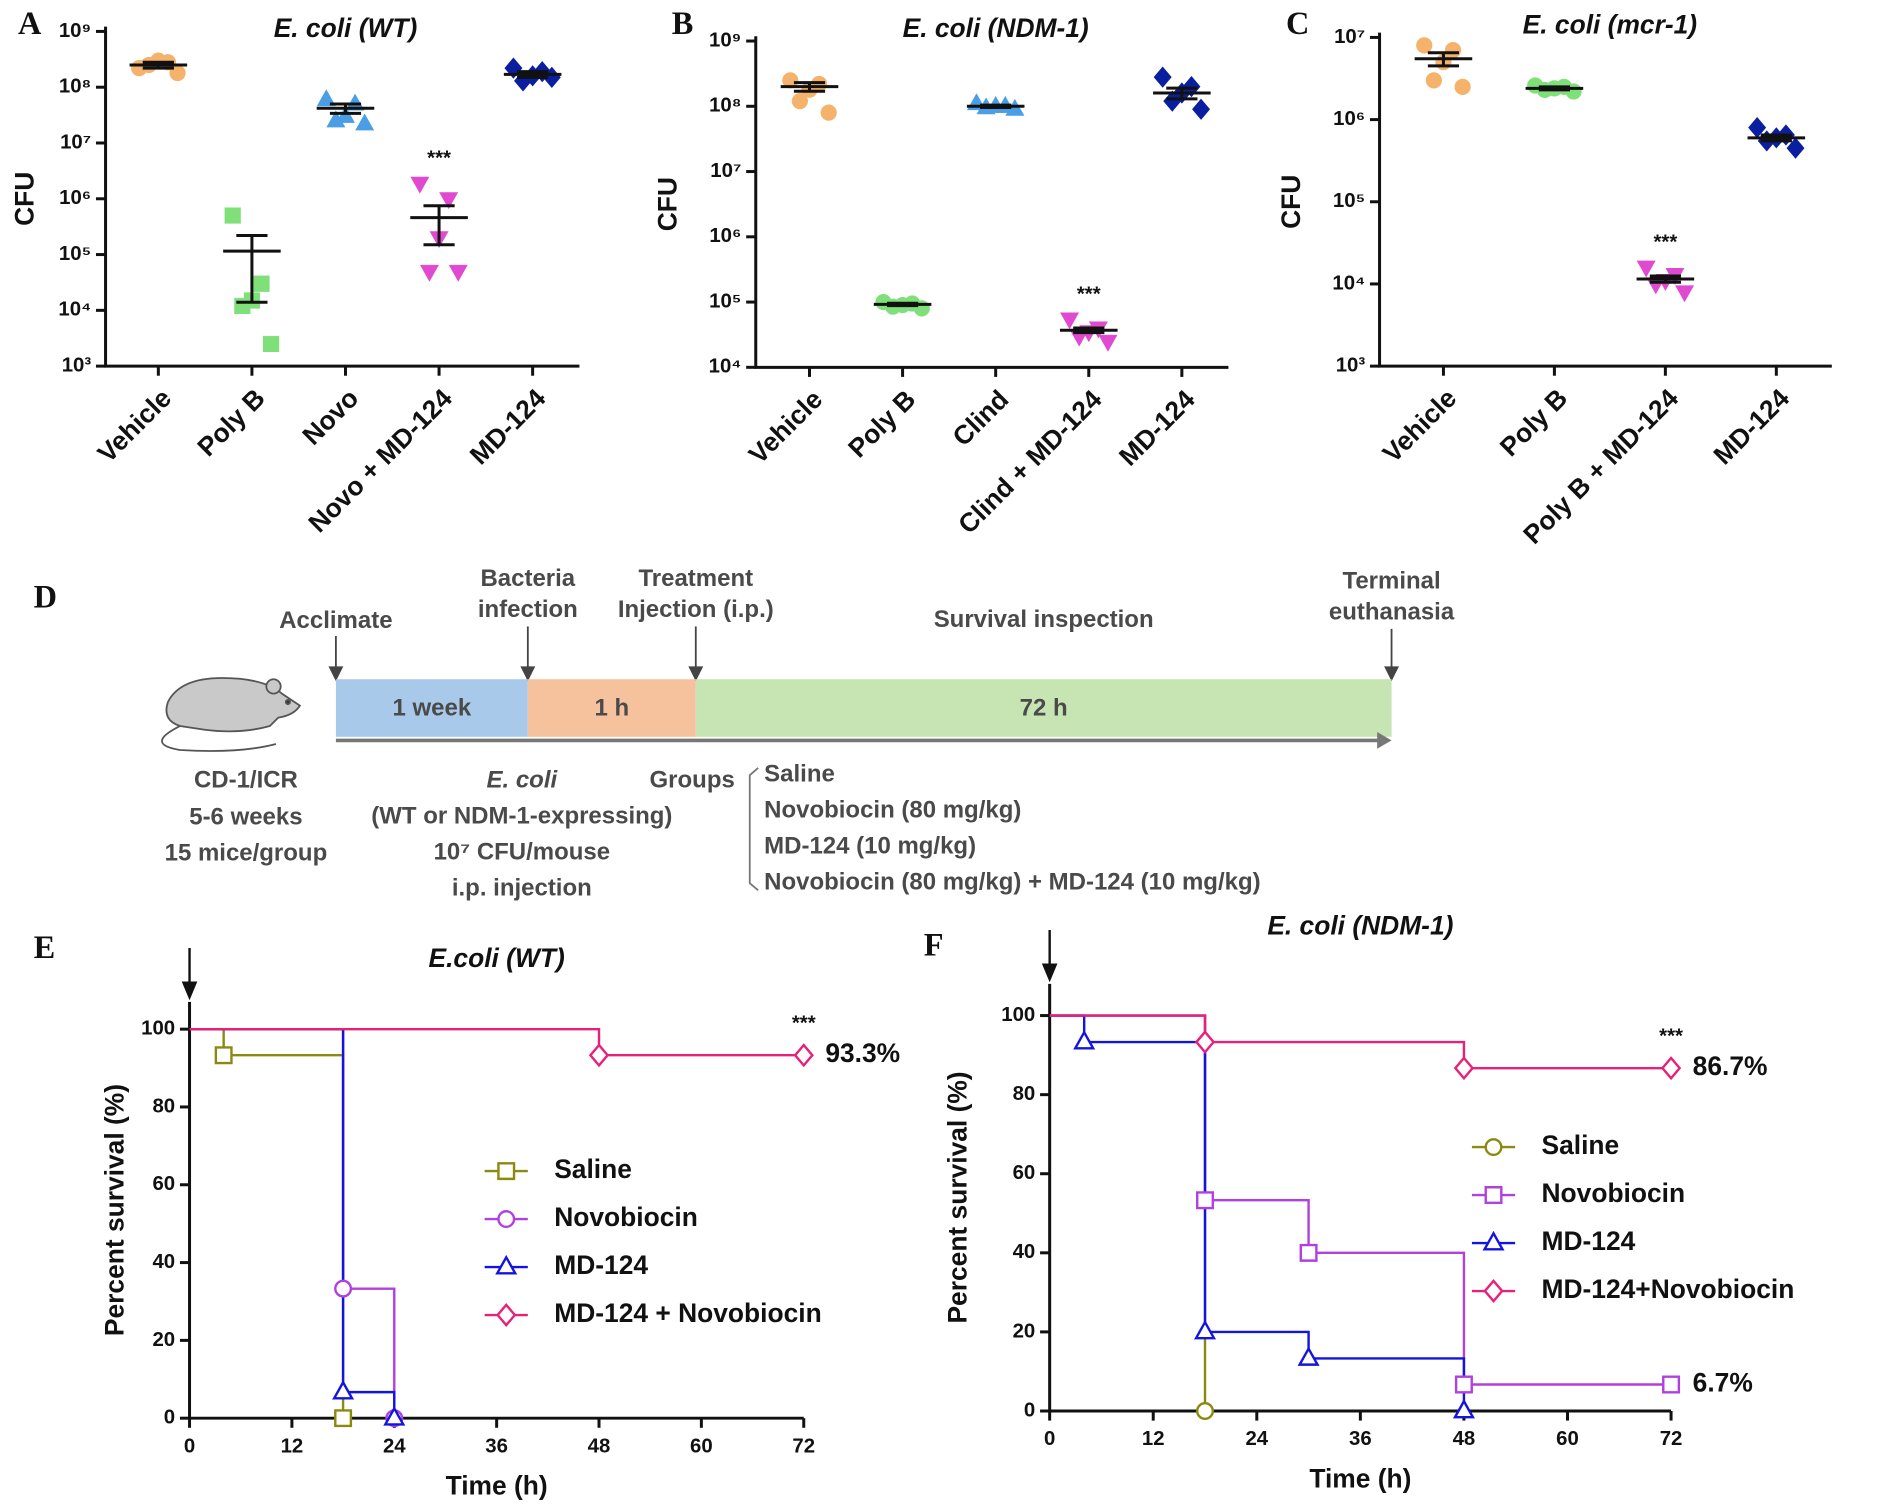 The image size is (1881, 1506). I want to click on stage-label: infection, so click(528, 609).